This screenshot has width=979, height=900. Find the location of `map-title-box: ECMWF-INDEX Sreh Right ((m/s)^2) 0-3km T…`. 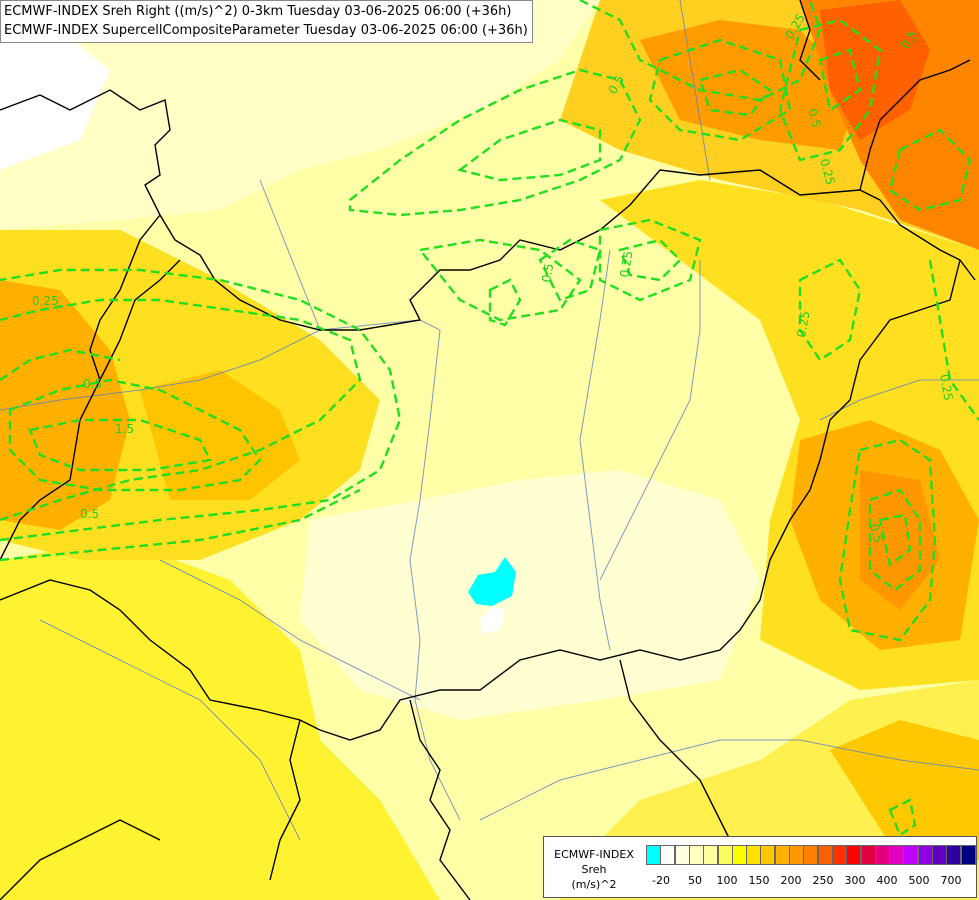

map-title-box: ECMWF-INDEX Sreh Right ((m/s)^2) 0-3km T… is located at coordinates (266, 21).